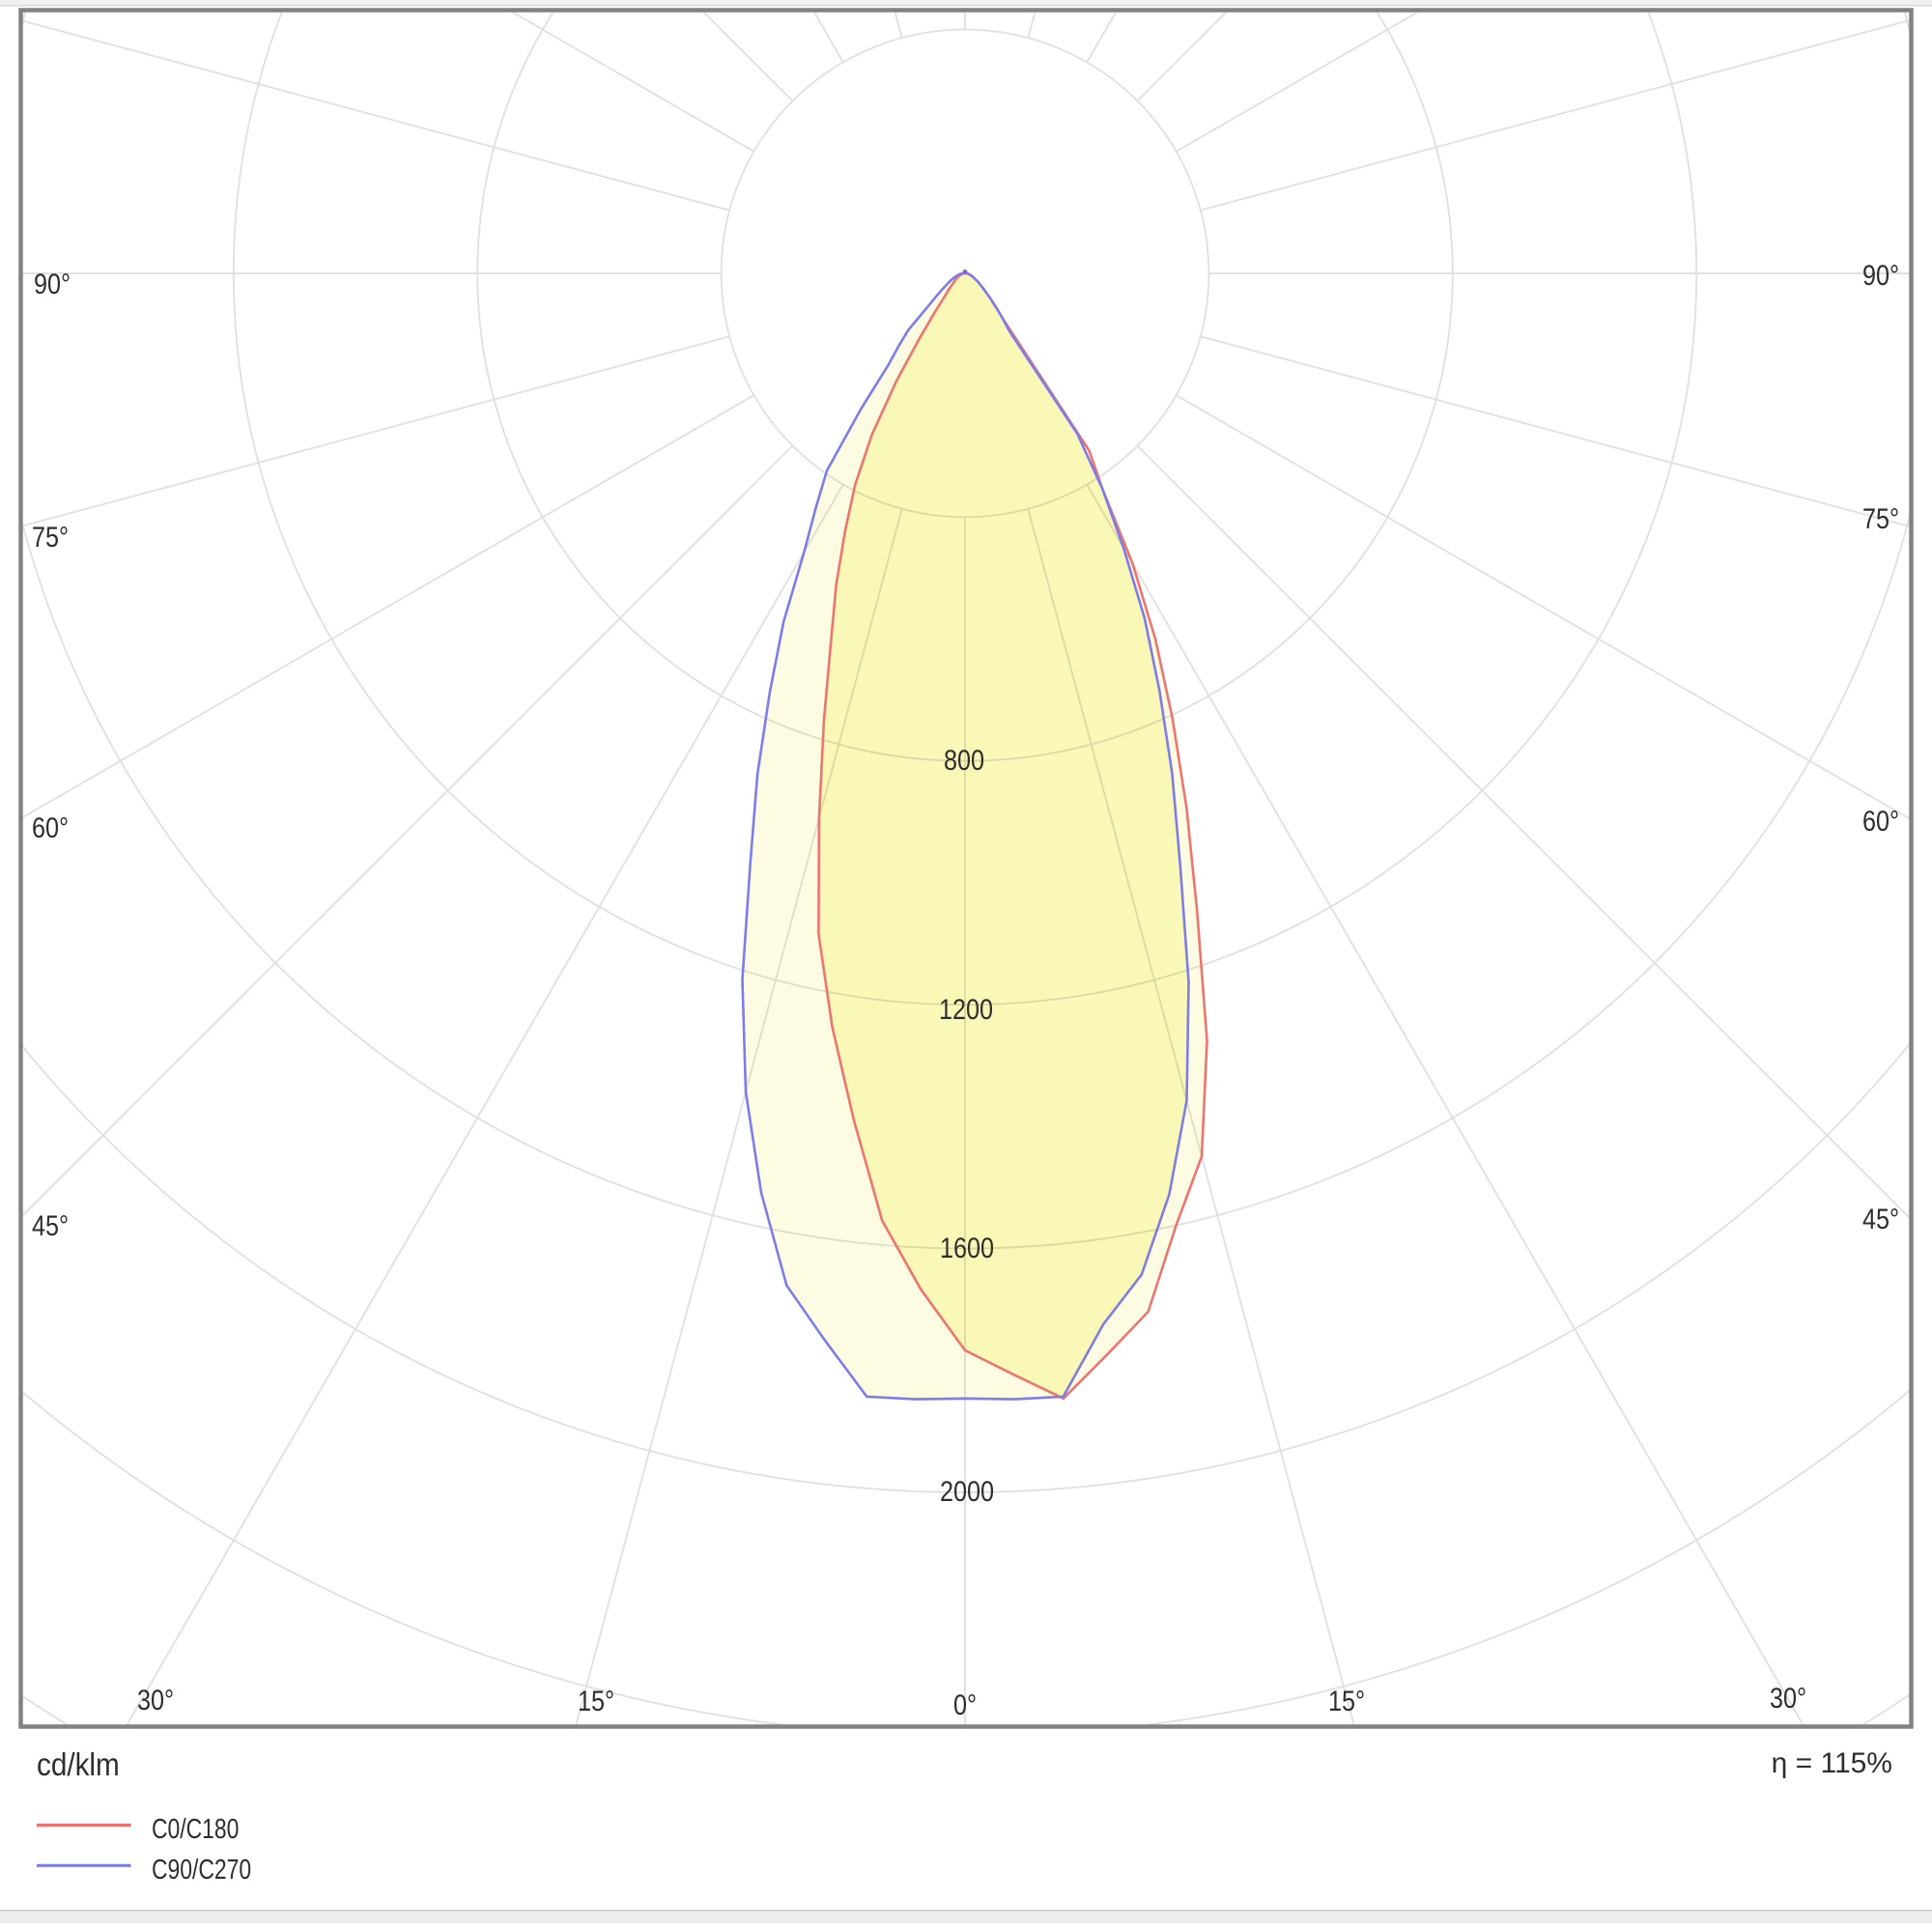 The width and height of the screenshot is (1932, 1928). I want to click on svg-text: C0/C180, so click(195, 1828).